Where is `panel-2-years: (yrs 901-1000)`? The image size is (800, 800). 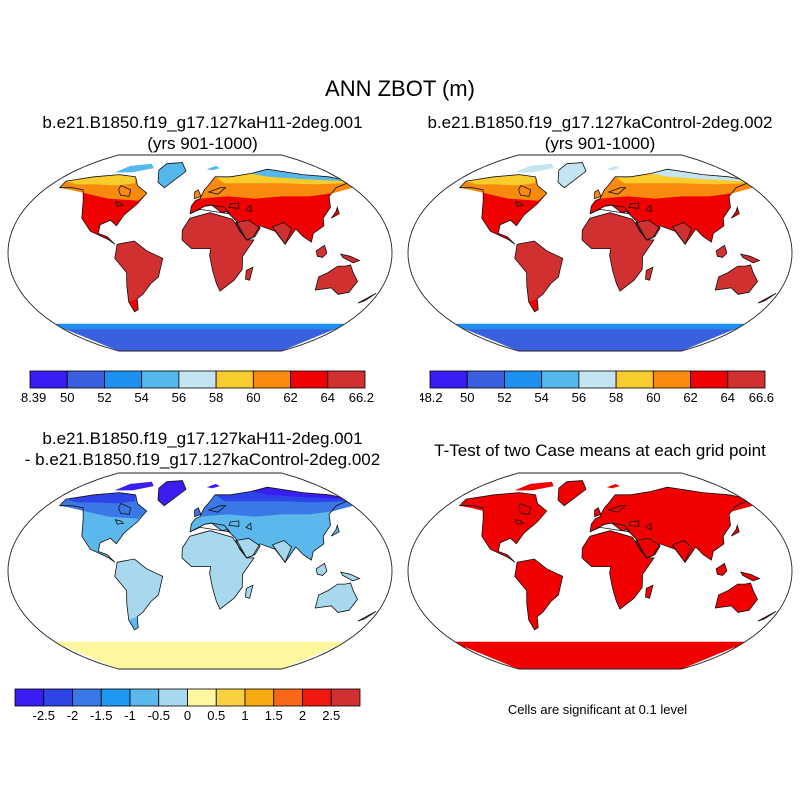
panel-2-years: (yrs 901-1000) is located at coordinates (600, 143).